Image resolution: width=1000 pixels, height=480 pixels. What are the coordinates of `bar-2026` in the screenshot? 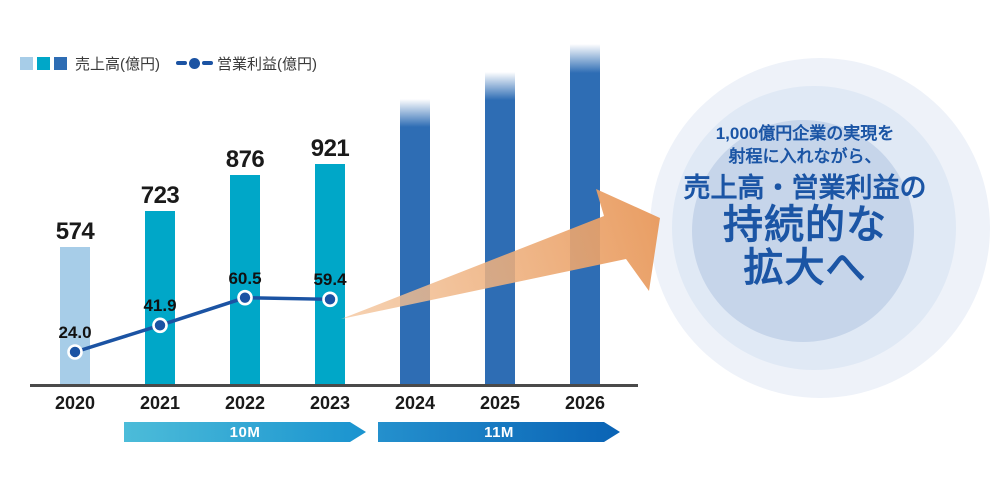 It's located at (585, 214).